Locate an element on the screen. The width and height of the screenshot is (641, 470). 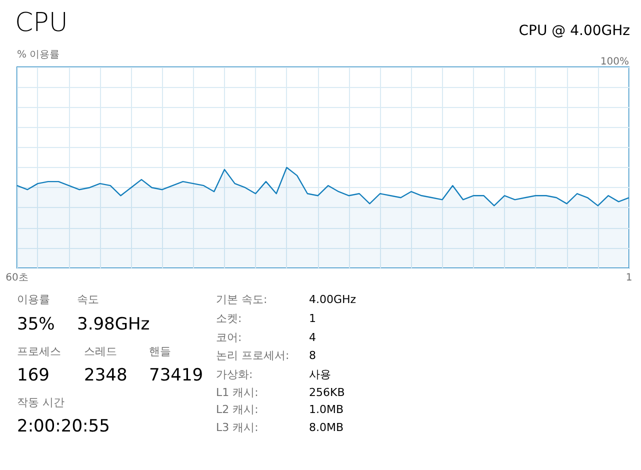
text: 4 is located at coordinates (312, 337).